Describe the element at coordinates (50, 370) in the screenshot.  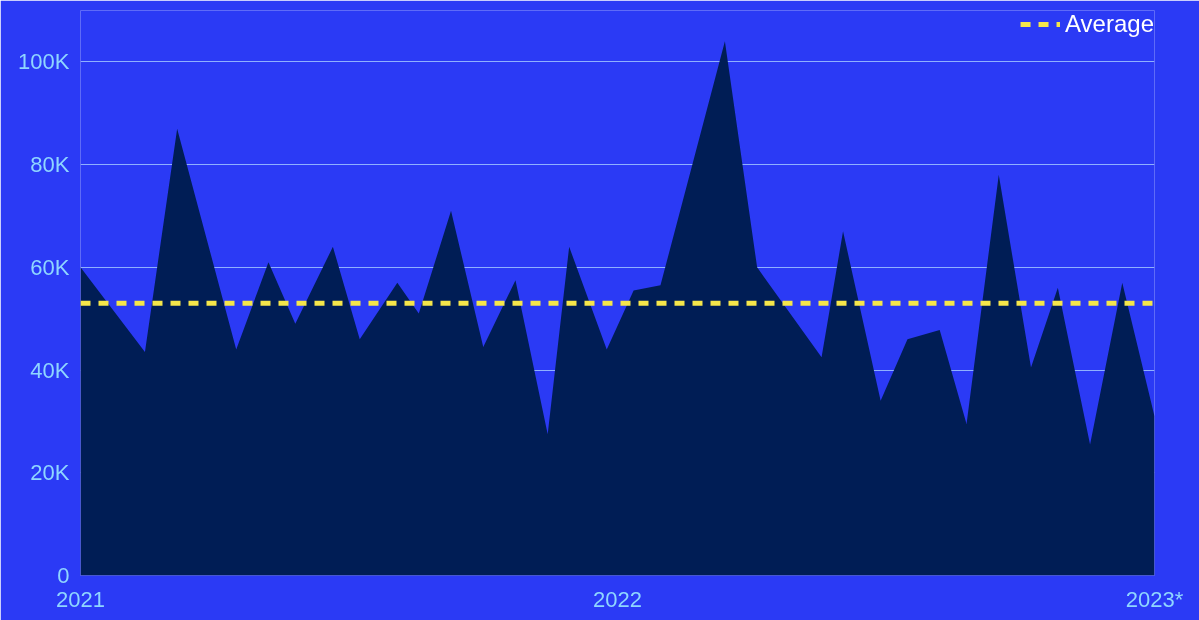
I see `y-tick-label: 40K` at that location.